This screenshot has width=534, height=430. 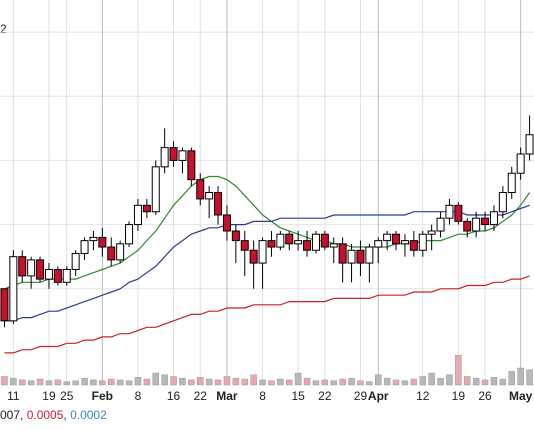 What do you see at coordinates (262, 396) in the screenshot?
I see `x-tick-label: 8` at bounding box center [262, 396].